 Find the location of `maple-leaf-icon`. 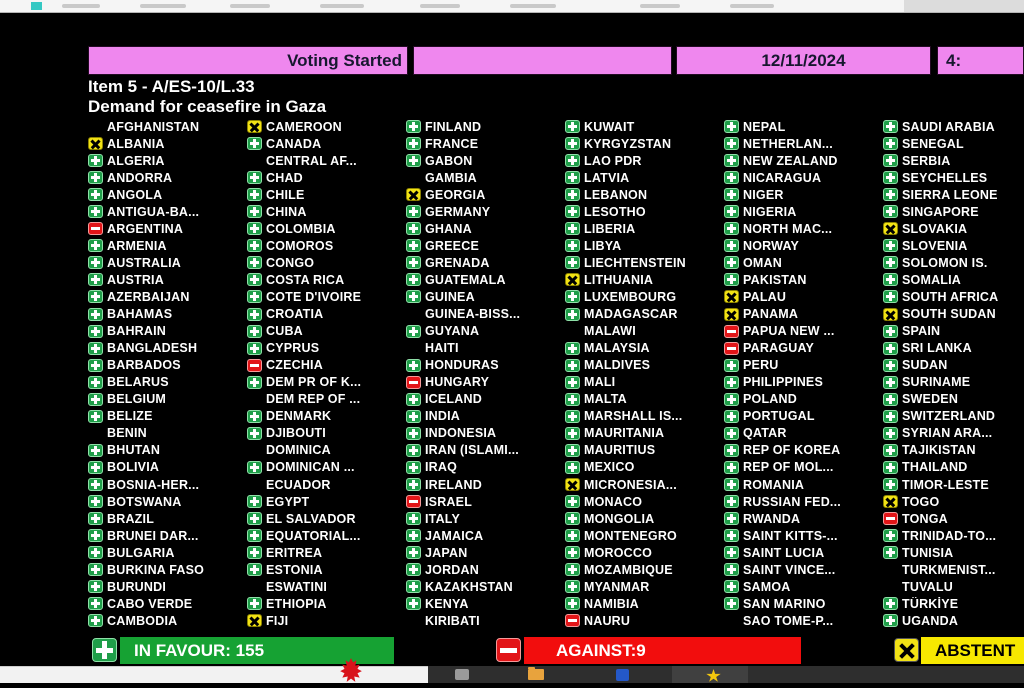

maple-leaf-icon is located at coordinates (351, 670).